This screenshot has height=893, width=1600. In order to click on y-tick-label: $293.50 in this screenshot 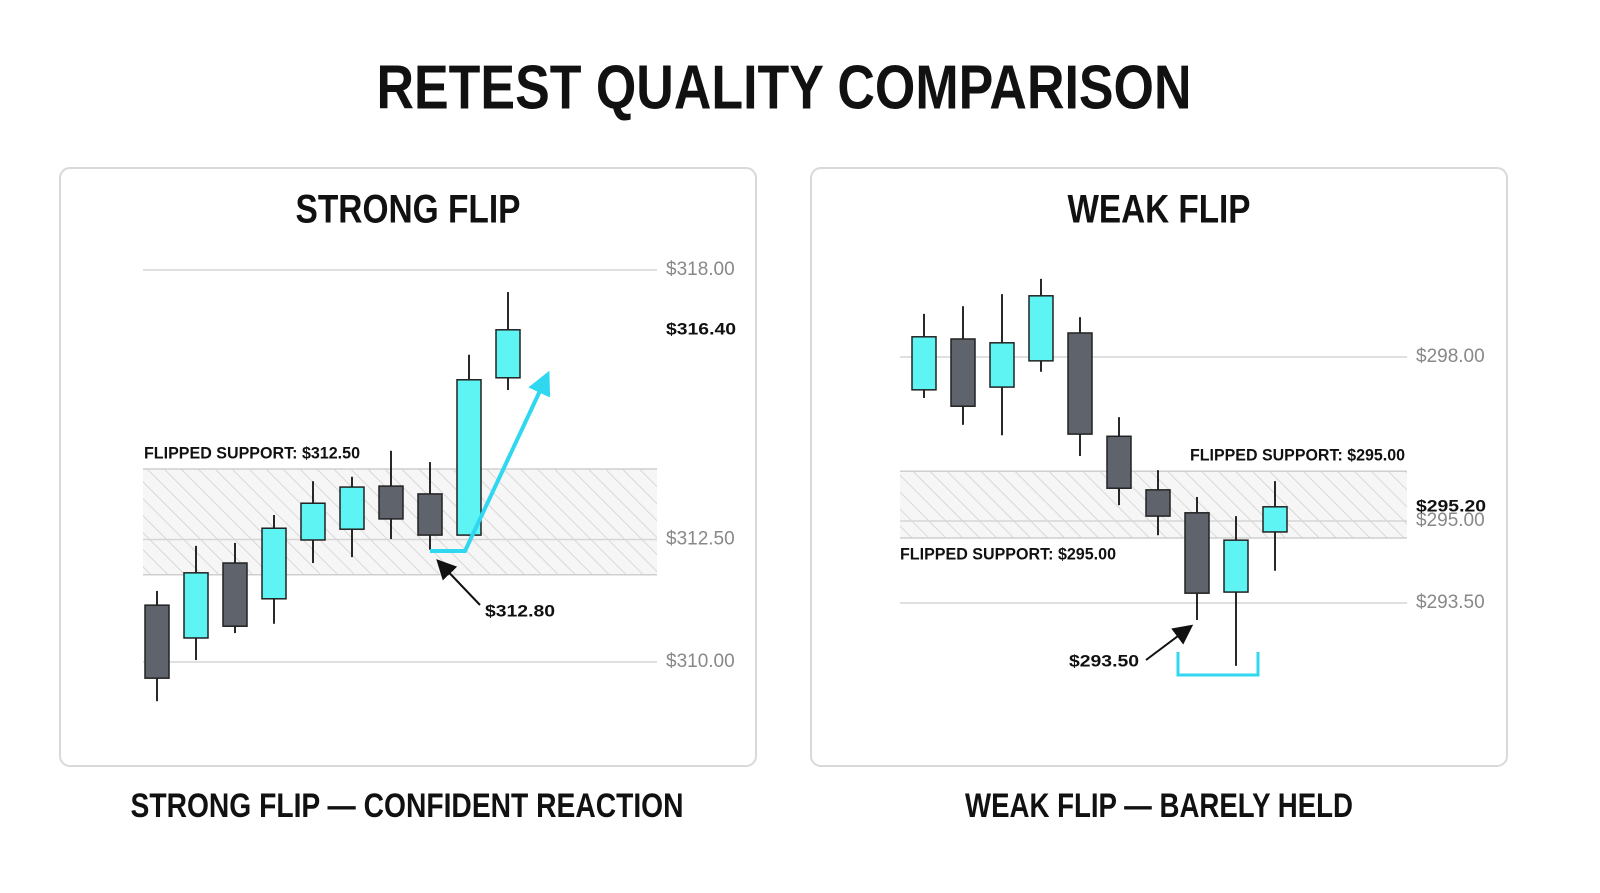, I will do `click(1450, 602)`.